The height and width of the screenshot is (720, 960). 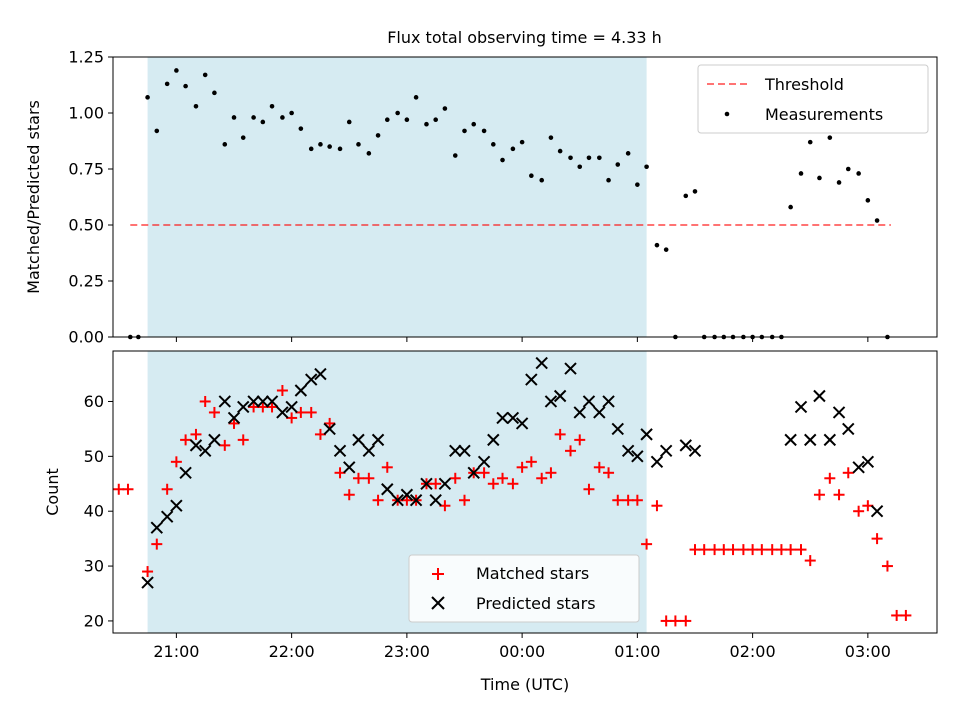 What do you see at coordinates (86, 337) in the screenshot?
I see `flux-y-tick-label: 0.00` at bounding box center [86, 337].